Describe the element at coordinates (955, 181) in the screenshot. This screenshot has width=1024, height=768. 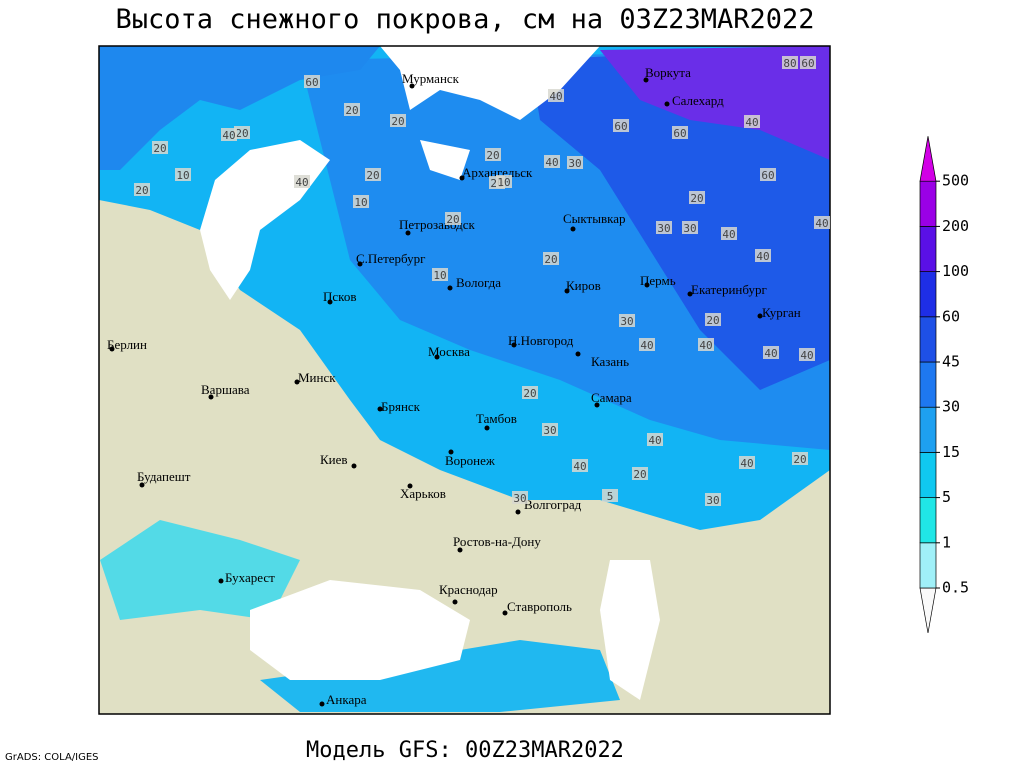
I see `colorbar-tick-label: 500` at that location.